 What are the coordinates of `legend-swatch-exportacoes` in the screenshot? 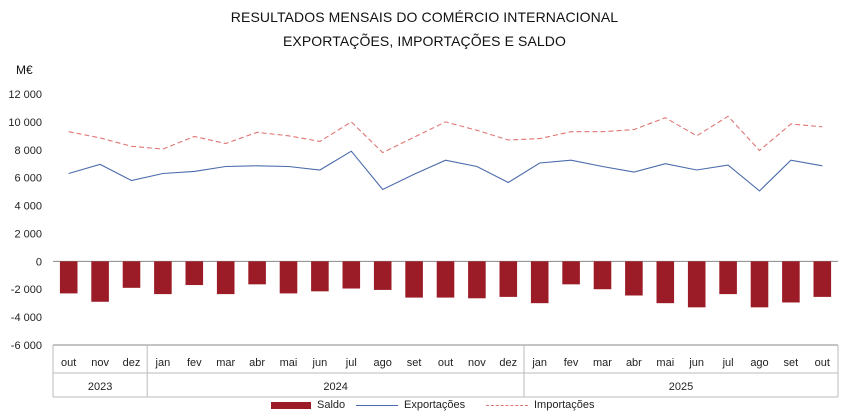 It's located at (377, 405).